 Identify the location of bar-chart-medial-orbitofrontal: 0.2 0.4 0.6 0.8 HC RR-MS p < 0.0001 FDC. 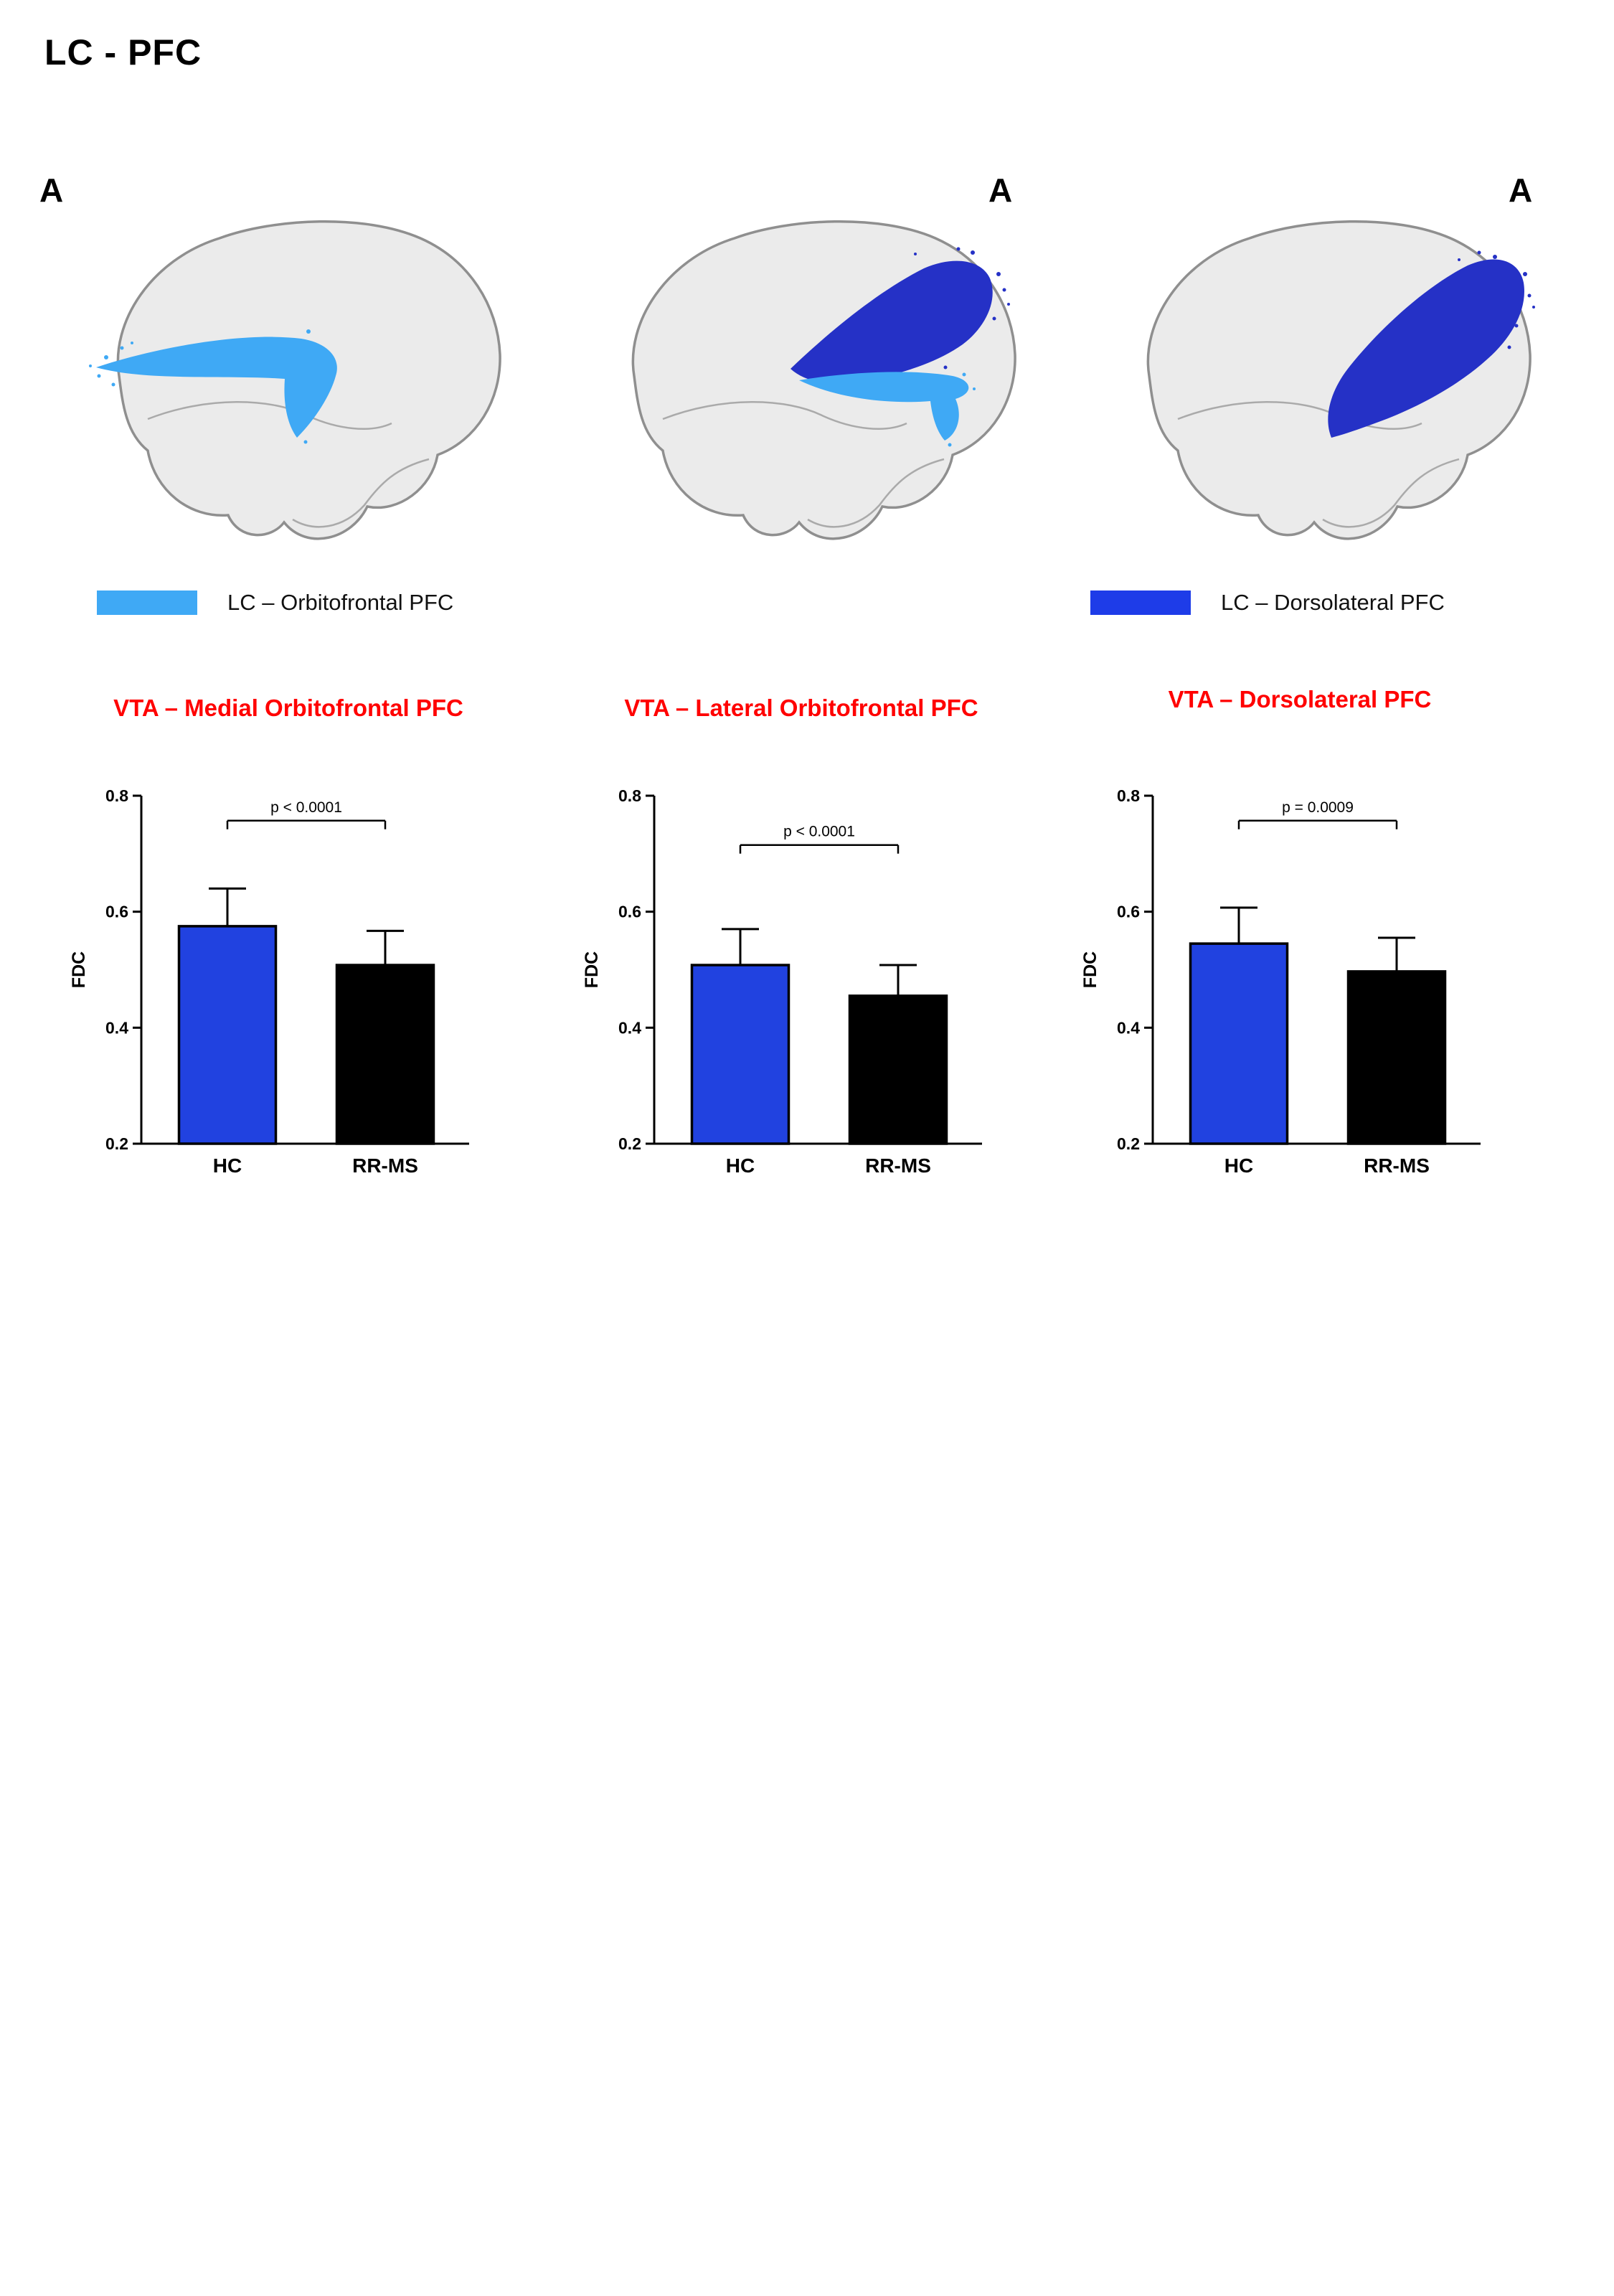
(269, 981).